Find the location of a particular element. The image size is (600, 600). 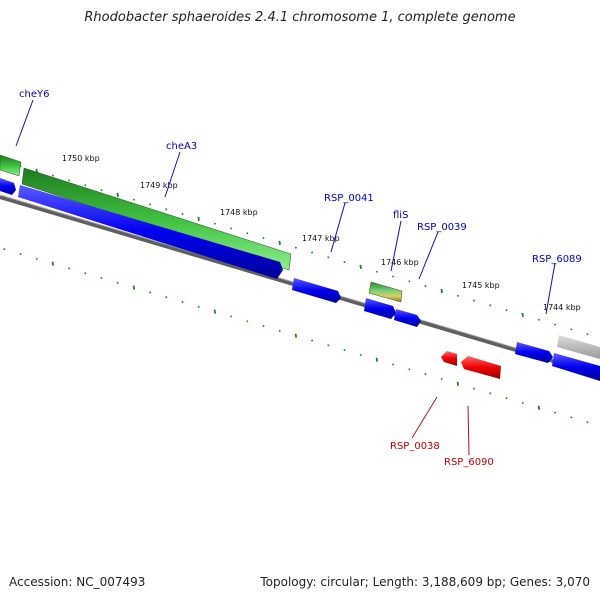

gene-label-RSP_0041: RSP_0041 is located at coordinates (349, 198).